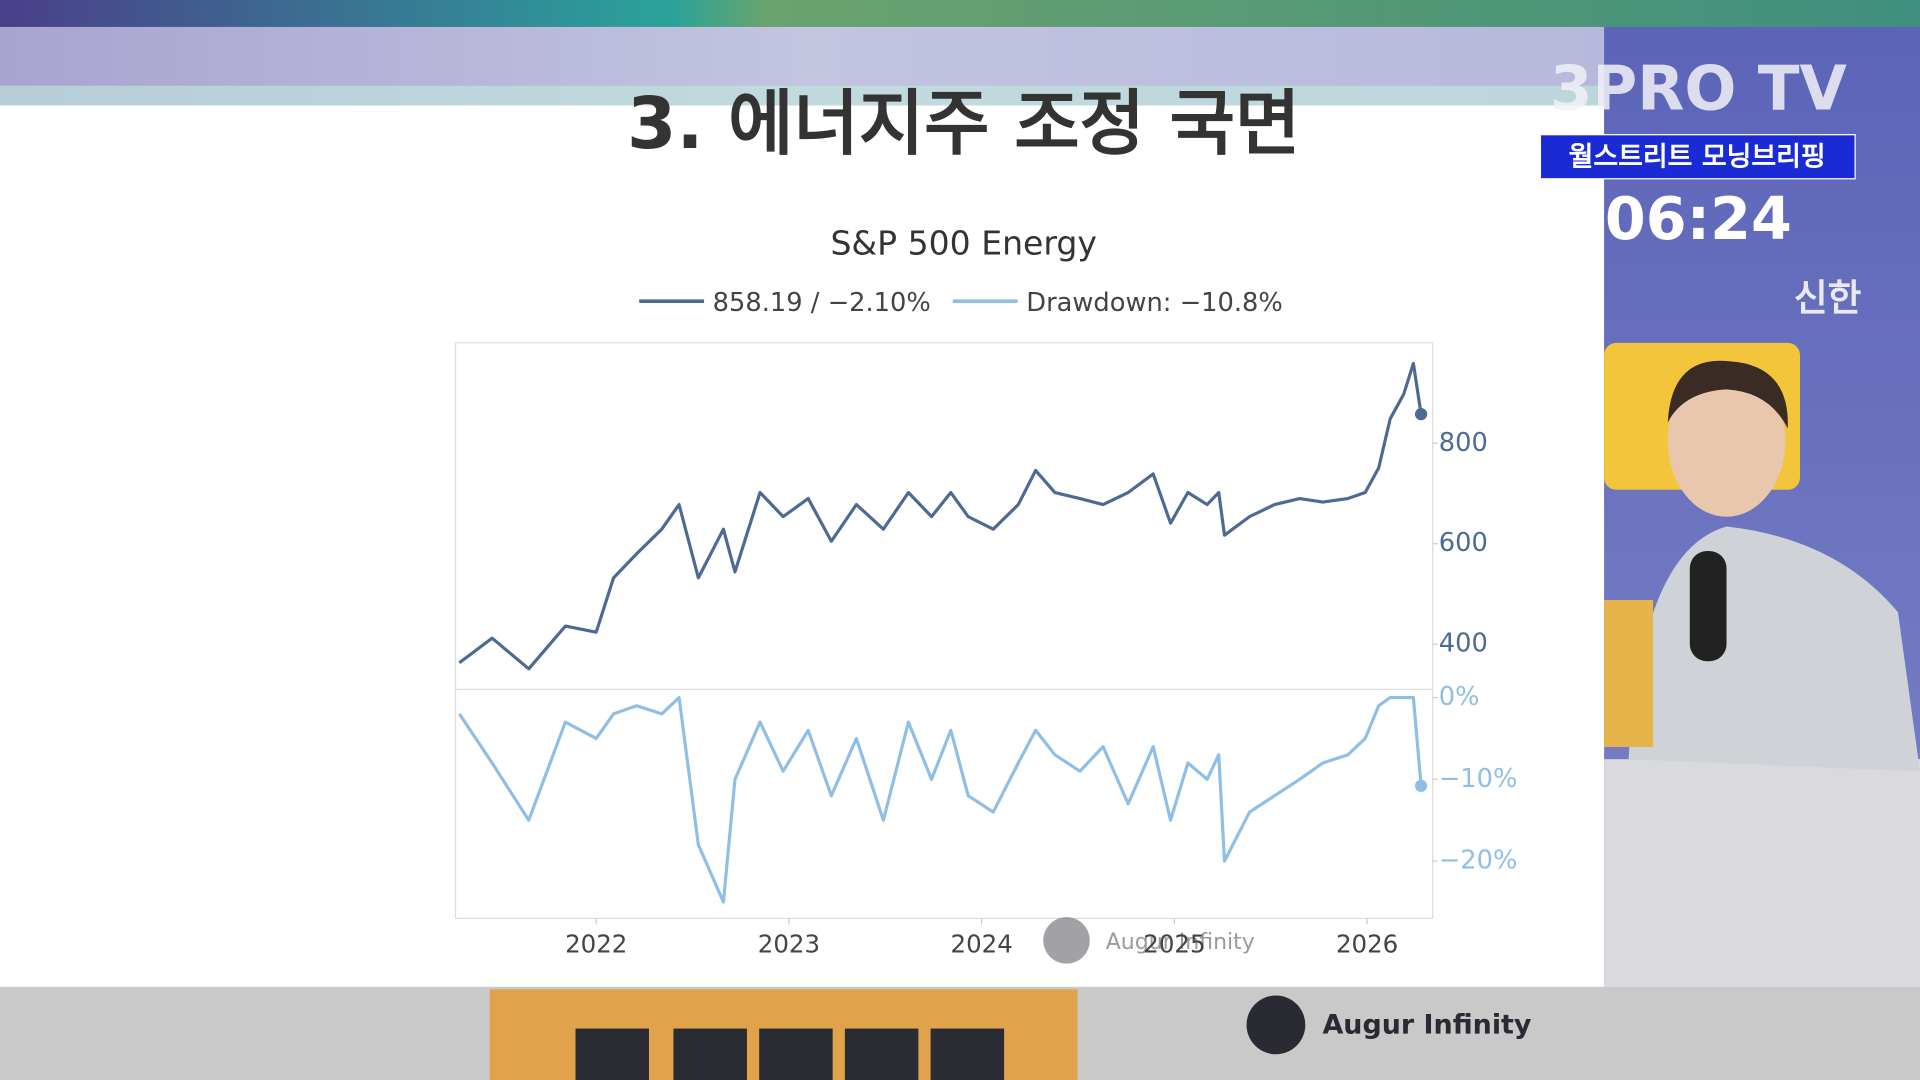 This screenshot has height=1080, width=1920. What do you see at coordinates (1726, 440) in the screenshot?
I see `face` at bounding box center [1726, 440].